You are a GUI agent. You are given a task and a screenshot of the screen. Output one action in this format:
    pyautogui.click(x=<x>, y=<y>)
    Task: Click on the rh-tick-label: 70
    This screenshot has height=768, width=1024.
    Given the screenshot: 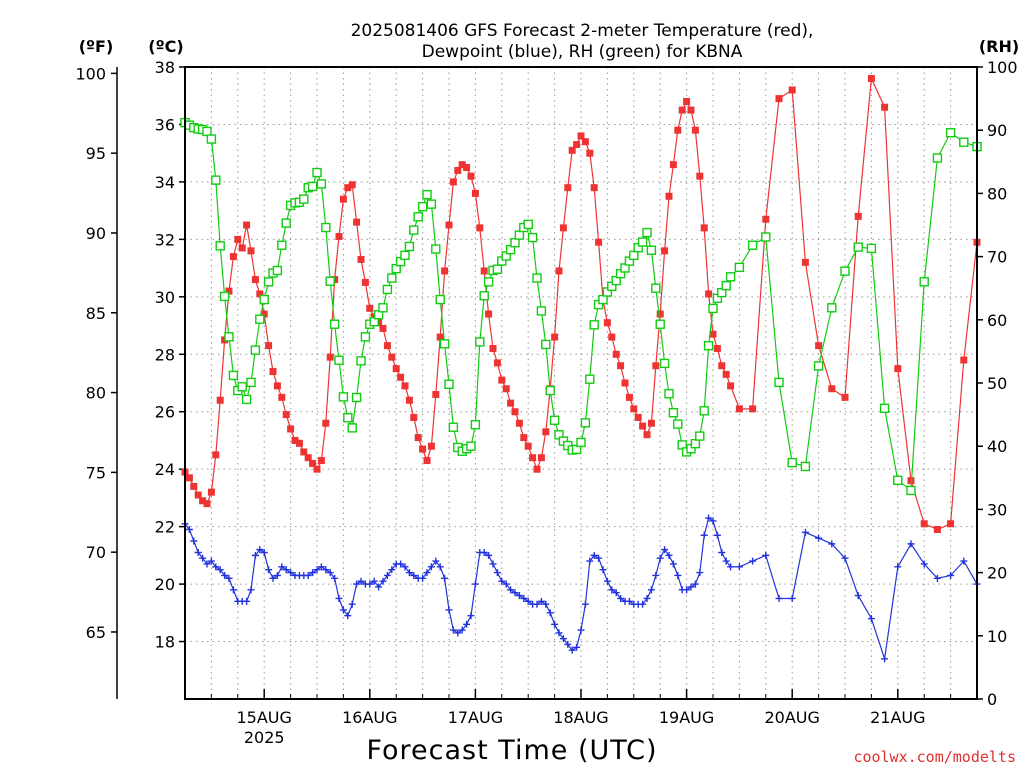 What is the action you would take?
    pyautogui.click(x=997, y=257)
    